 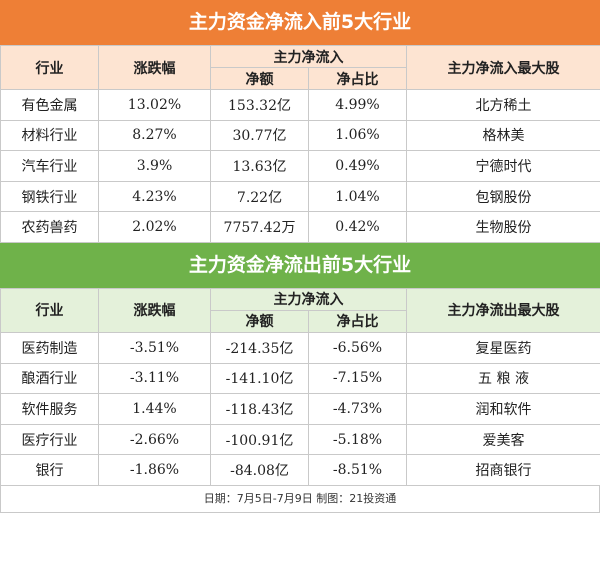 I want to click on cell-top-stock: 爱美客, so click(x=503, y=439).